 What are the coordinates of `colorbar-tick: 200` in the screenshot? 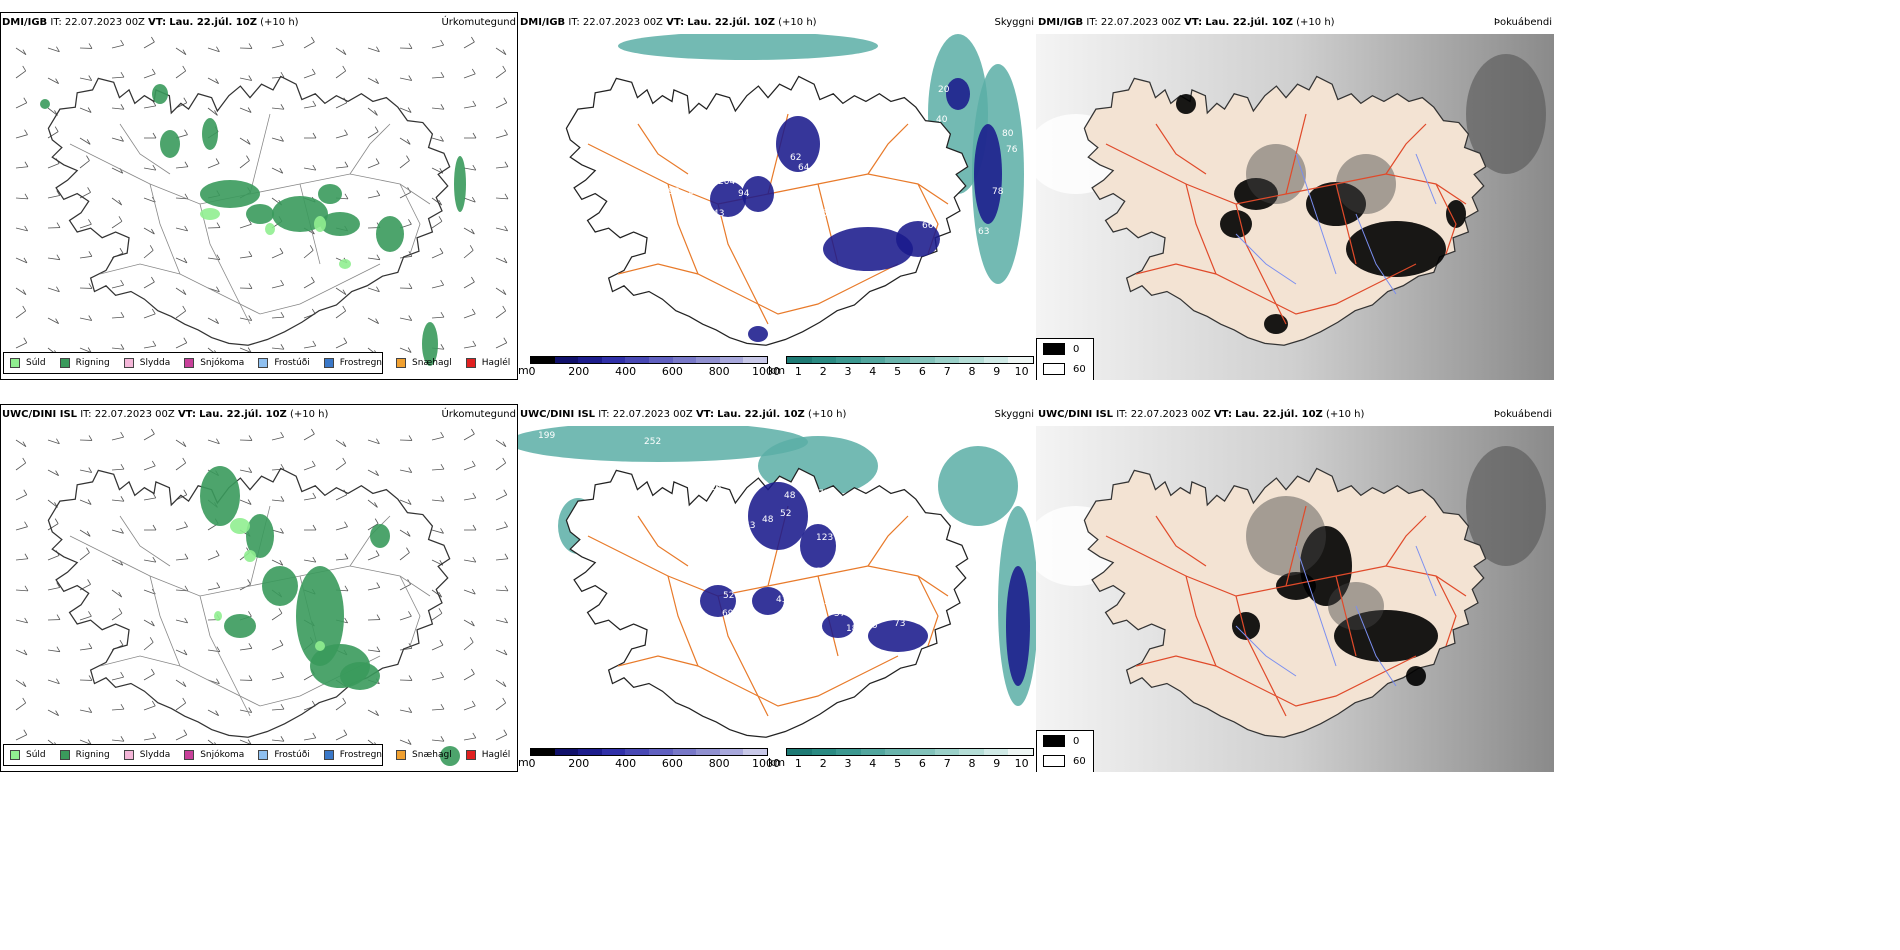 It's located at (579, 763).